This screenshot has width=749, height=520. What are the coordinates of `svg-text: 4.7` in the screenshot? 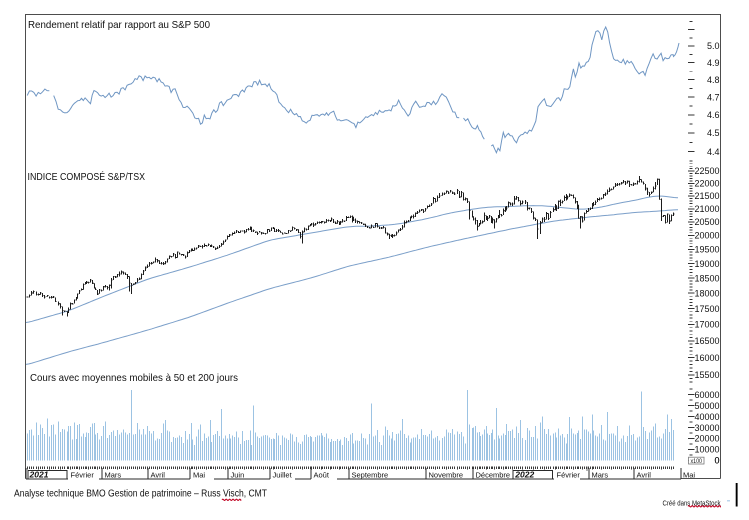 It's located at (713, 97).